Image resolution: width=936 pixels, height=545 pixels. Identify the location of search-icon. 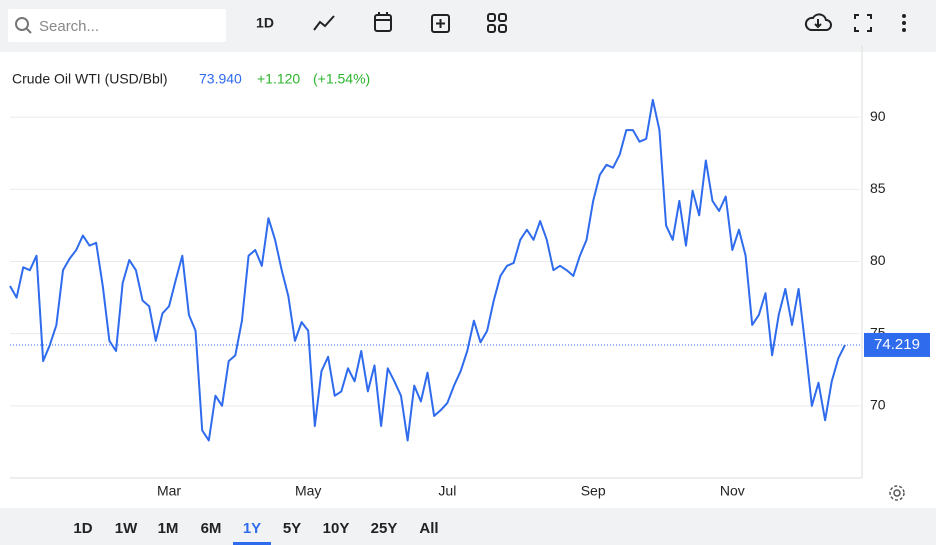
(23, 25).